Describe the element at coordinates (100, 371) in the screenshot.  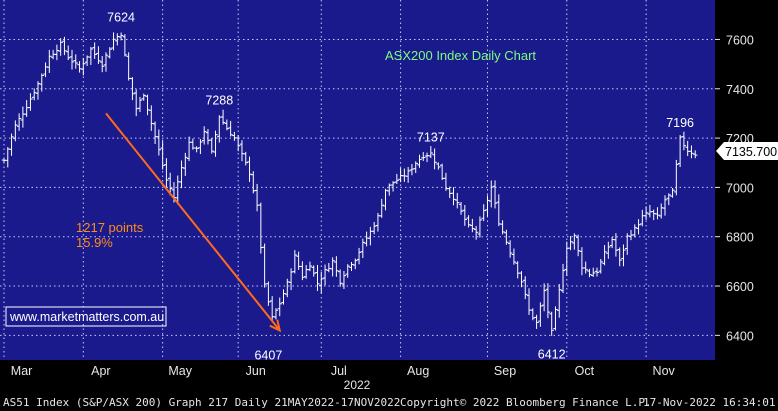
I see `x-tick-label: Apr` at that location.